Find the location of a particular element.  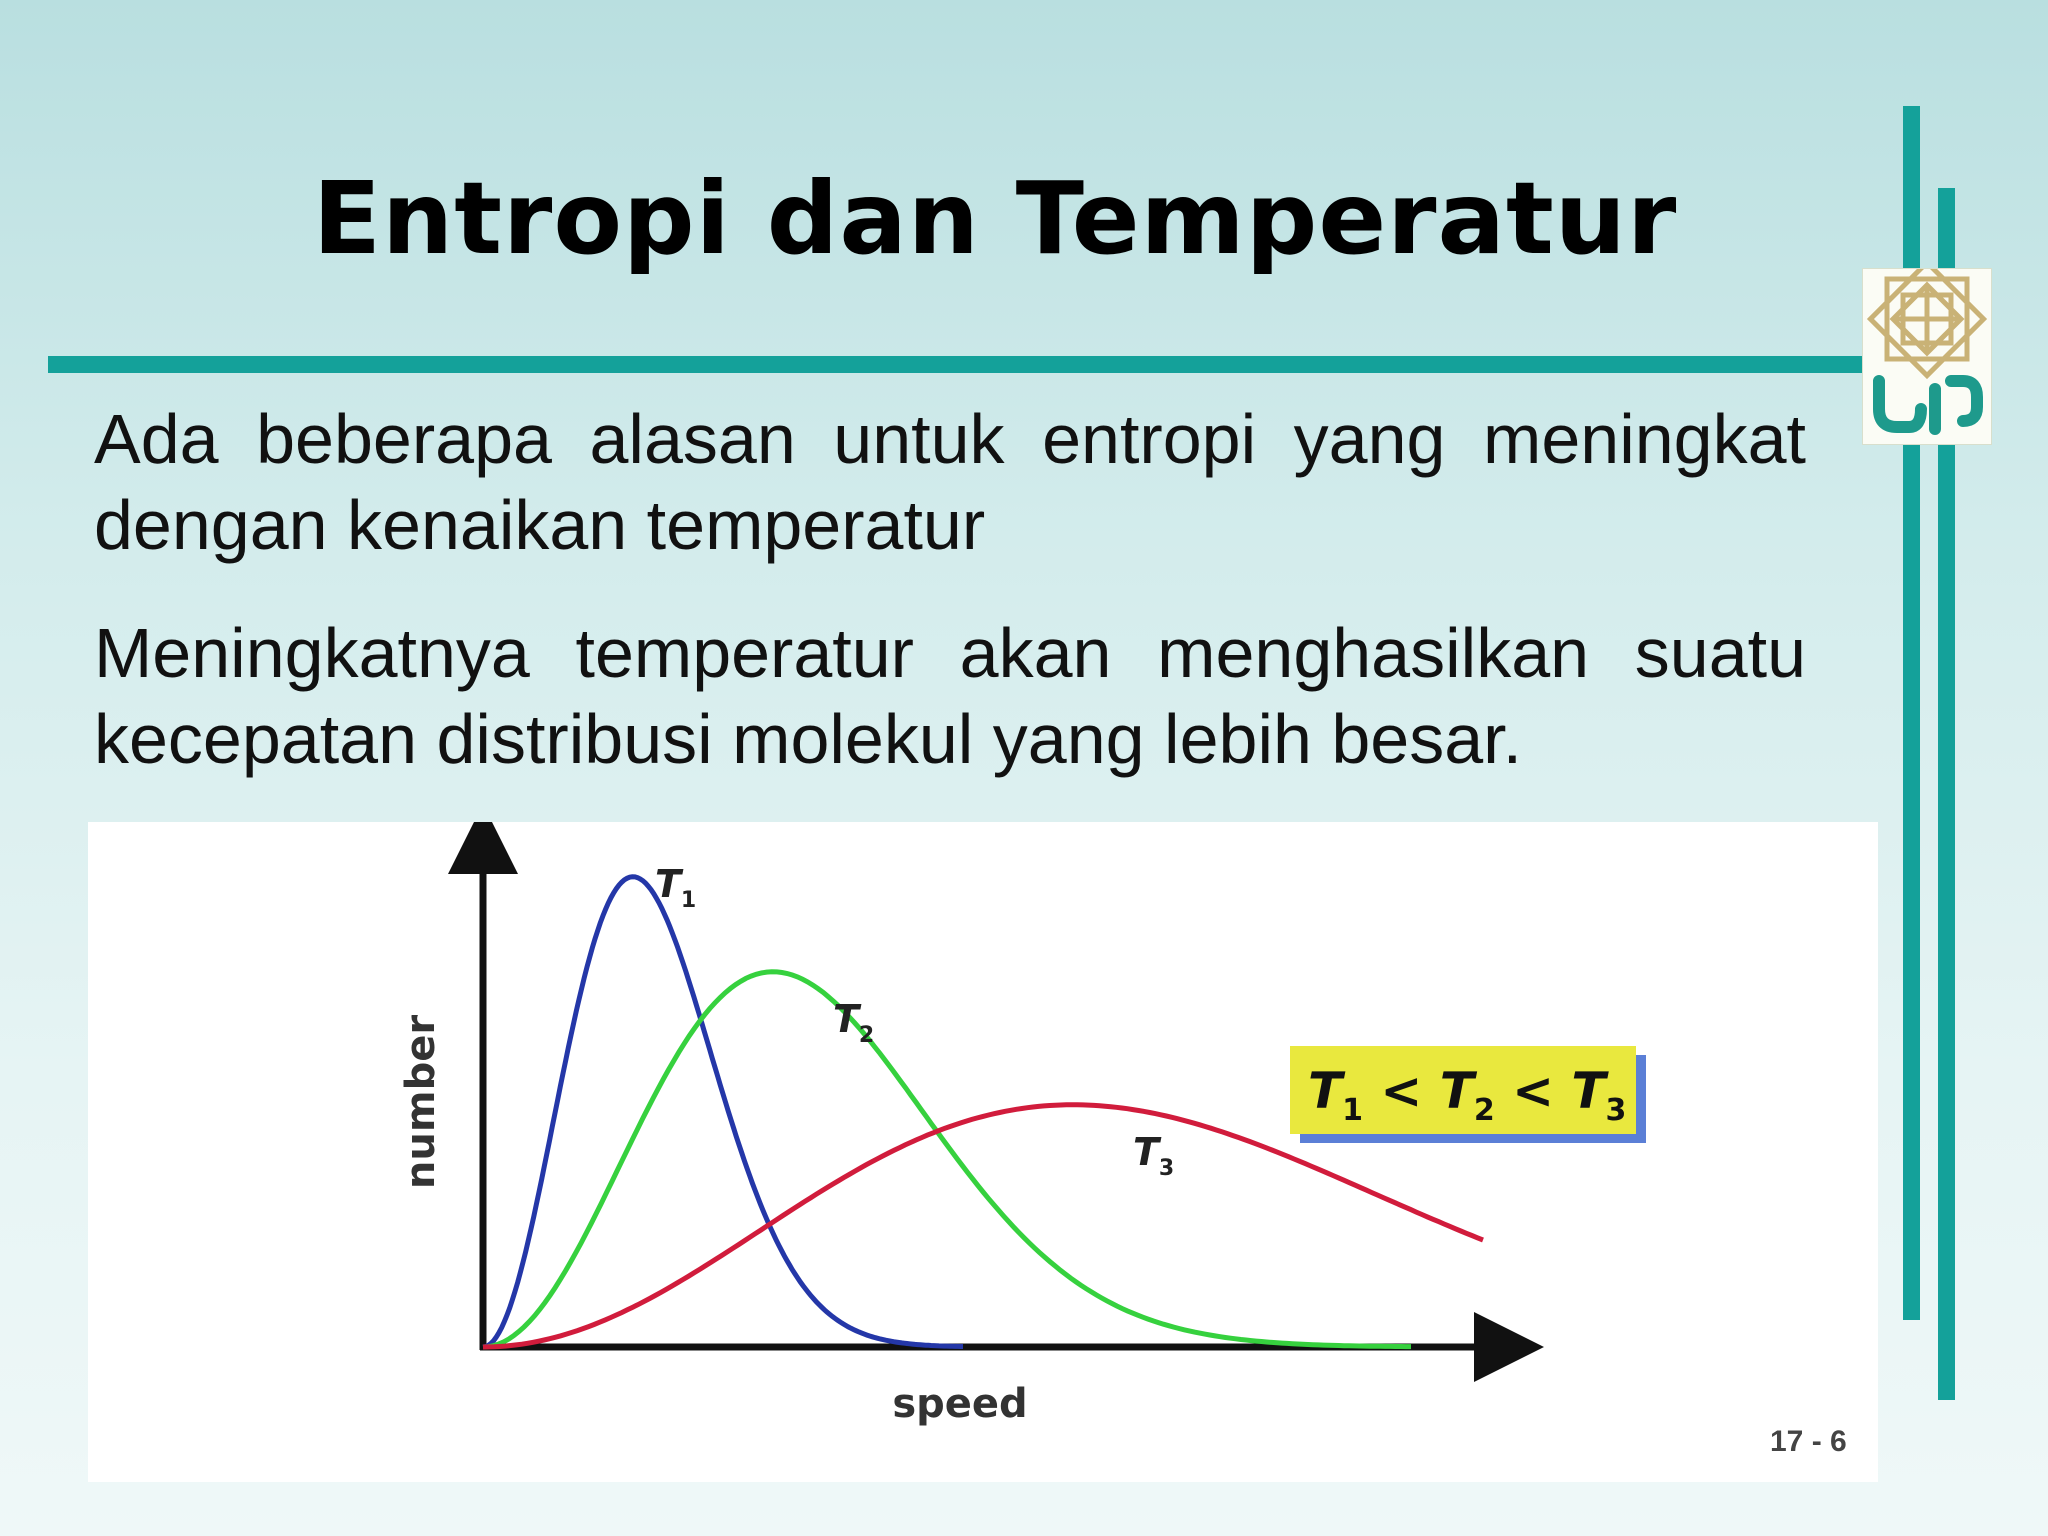

series-label-T1: T1 is located at coordinates (675, 887).